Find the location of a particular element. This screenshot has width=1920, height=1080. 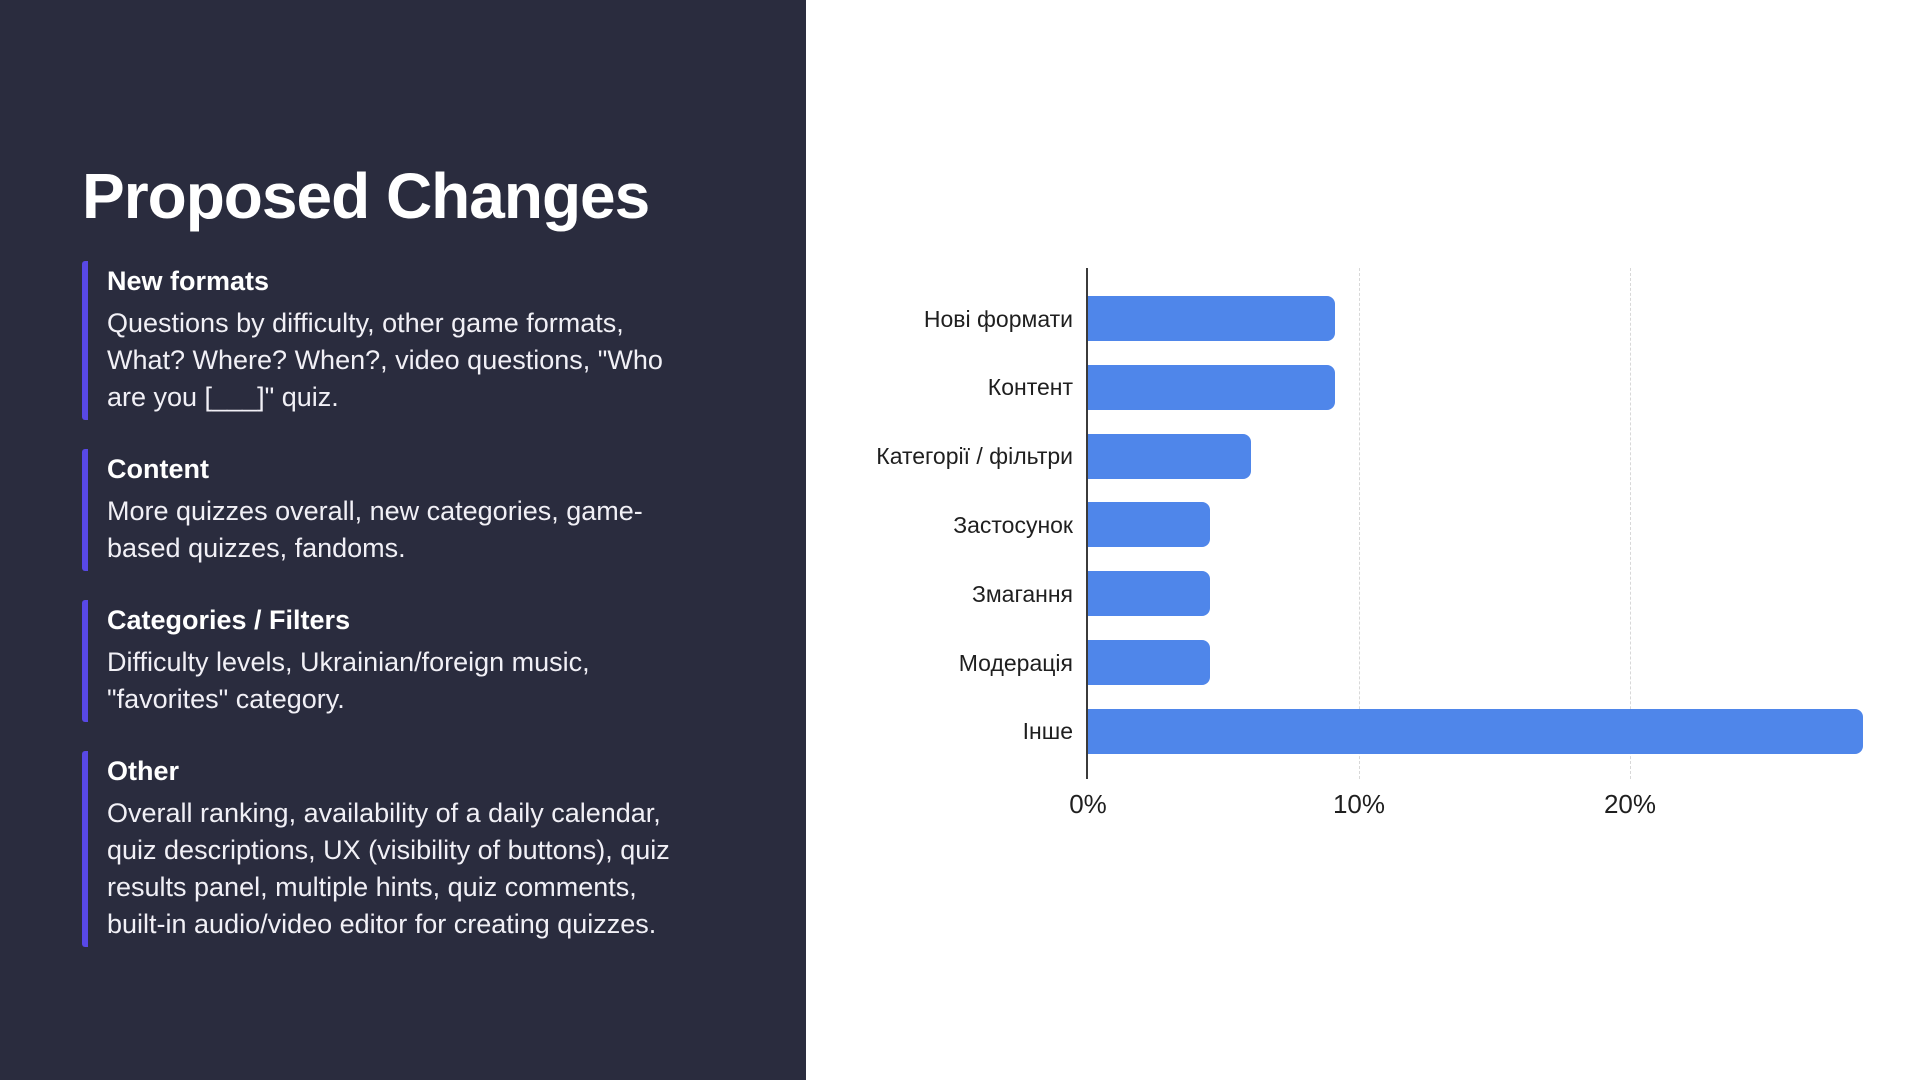

category-label: Модерація is located at coordinates (1015, 662).